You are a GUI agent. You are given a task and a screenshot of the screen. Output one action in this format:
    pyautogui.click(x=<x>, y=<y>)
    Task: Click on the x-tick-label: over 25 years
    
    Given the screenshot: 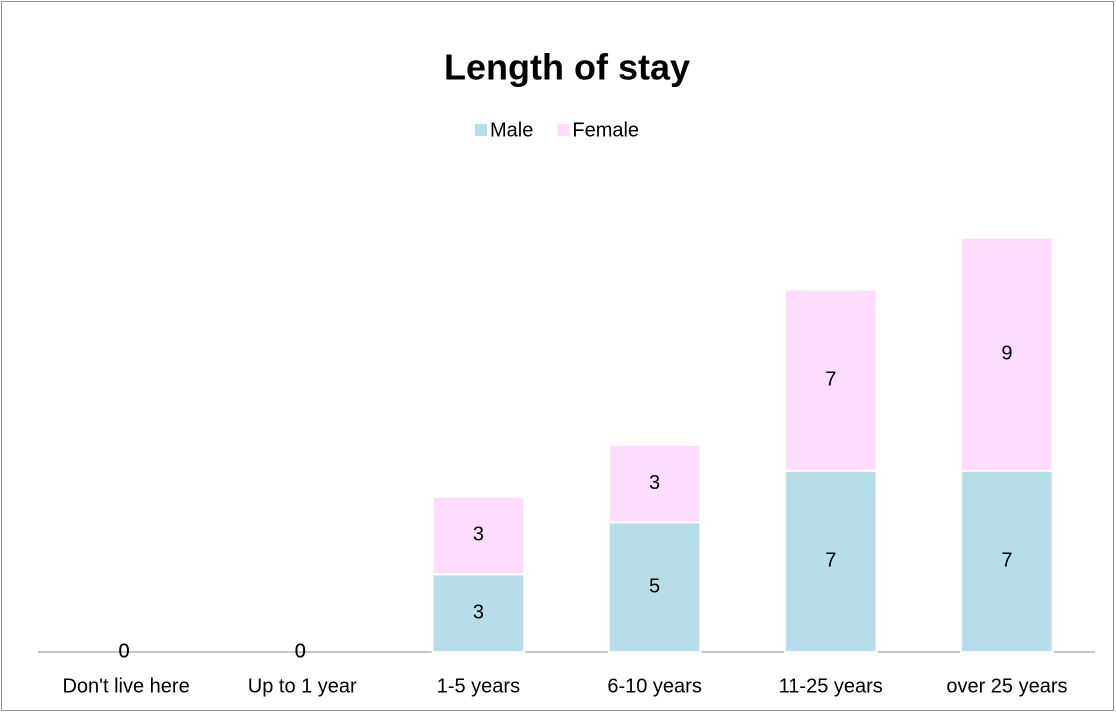 What is the action you would take?
    pyautogui.click(x=1006, y=686)
    